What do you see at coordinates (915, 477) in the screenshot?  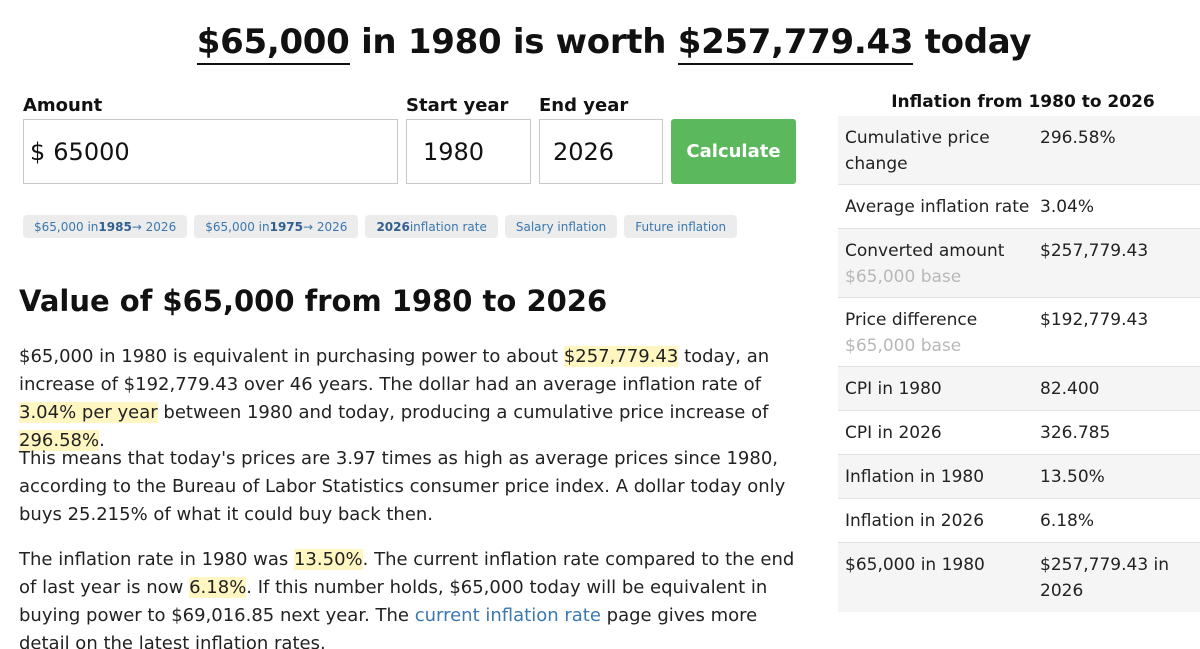 I see `row-key: Inflation in 1980` at bounding box center [915, 477].